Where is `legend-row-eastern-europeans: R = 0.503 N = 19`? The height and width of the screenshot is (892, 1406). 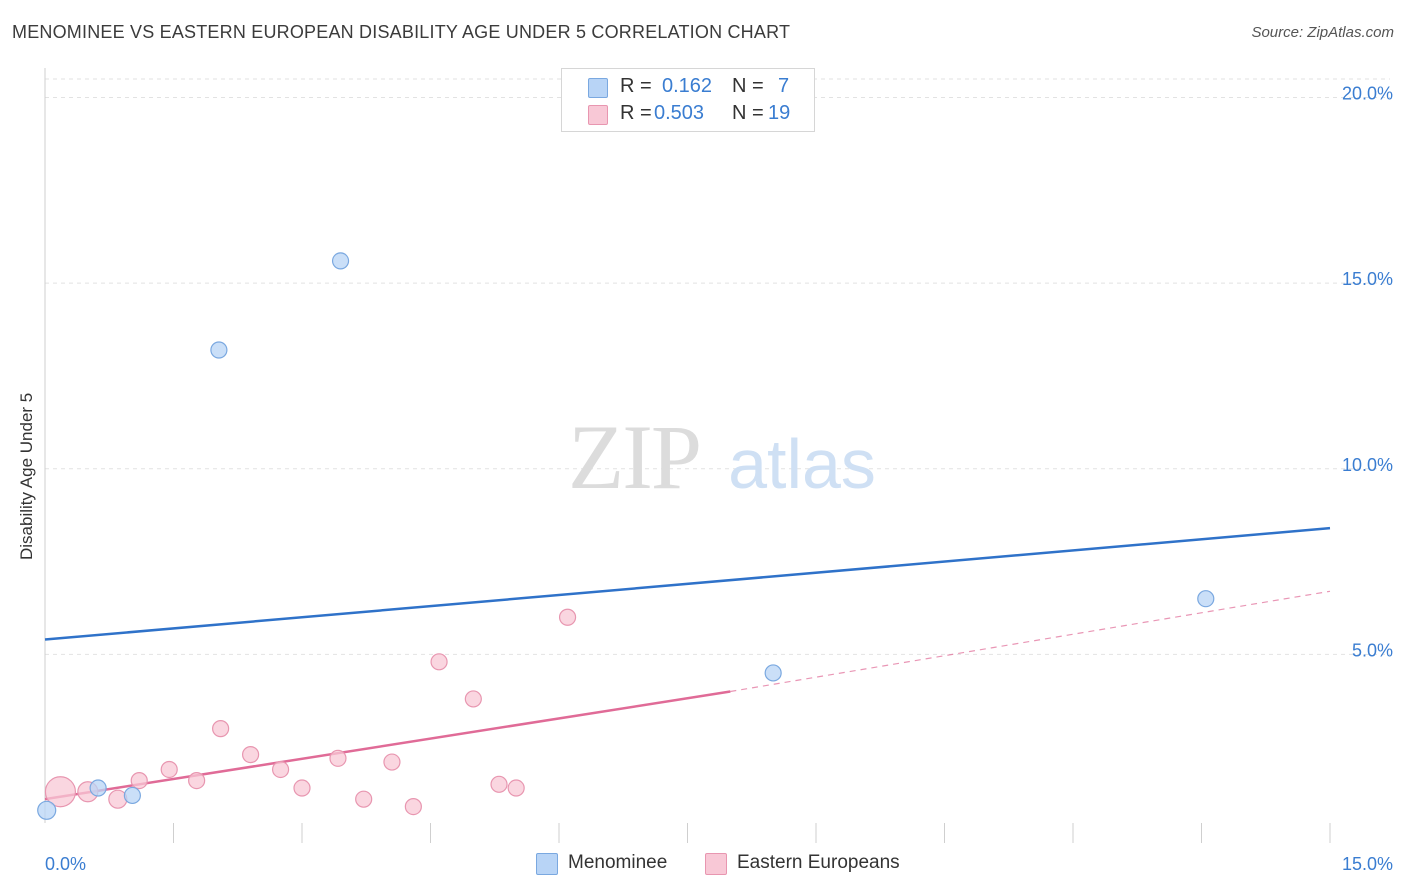 legend-row-eastern-europeans: R = 0.503 N = 19 is located at coordinates (688, 115).